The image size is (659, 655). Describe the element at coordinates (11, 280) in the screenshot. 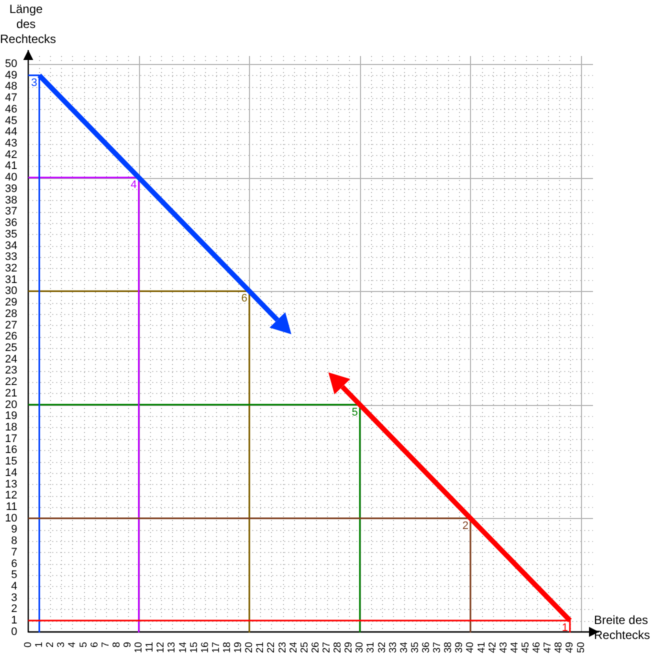

I see `y-tick-label: 31` at that location.